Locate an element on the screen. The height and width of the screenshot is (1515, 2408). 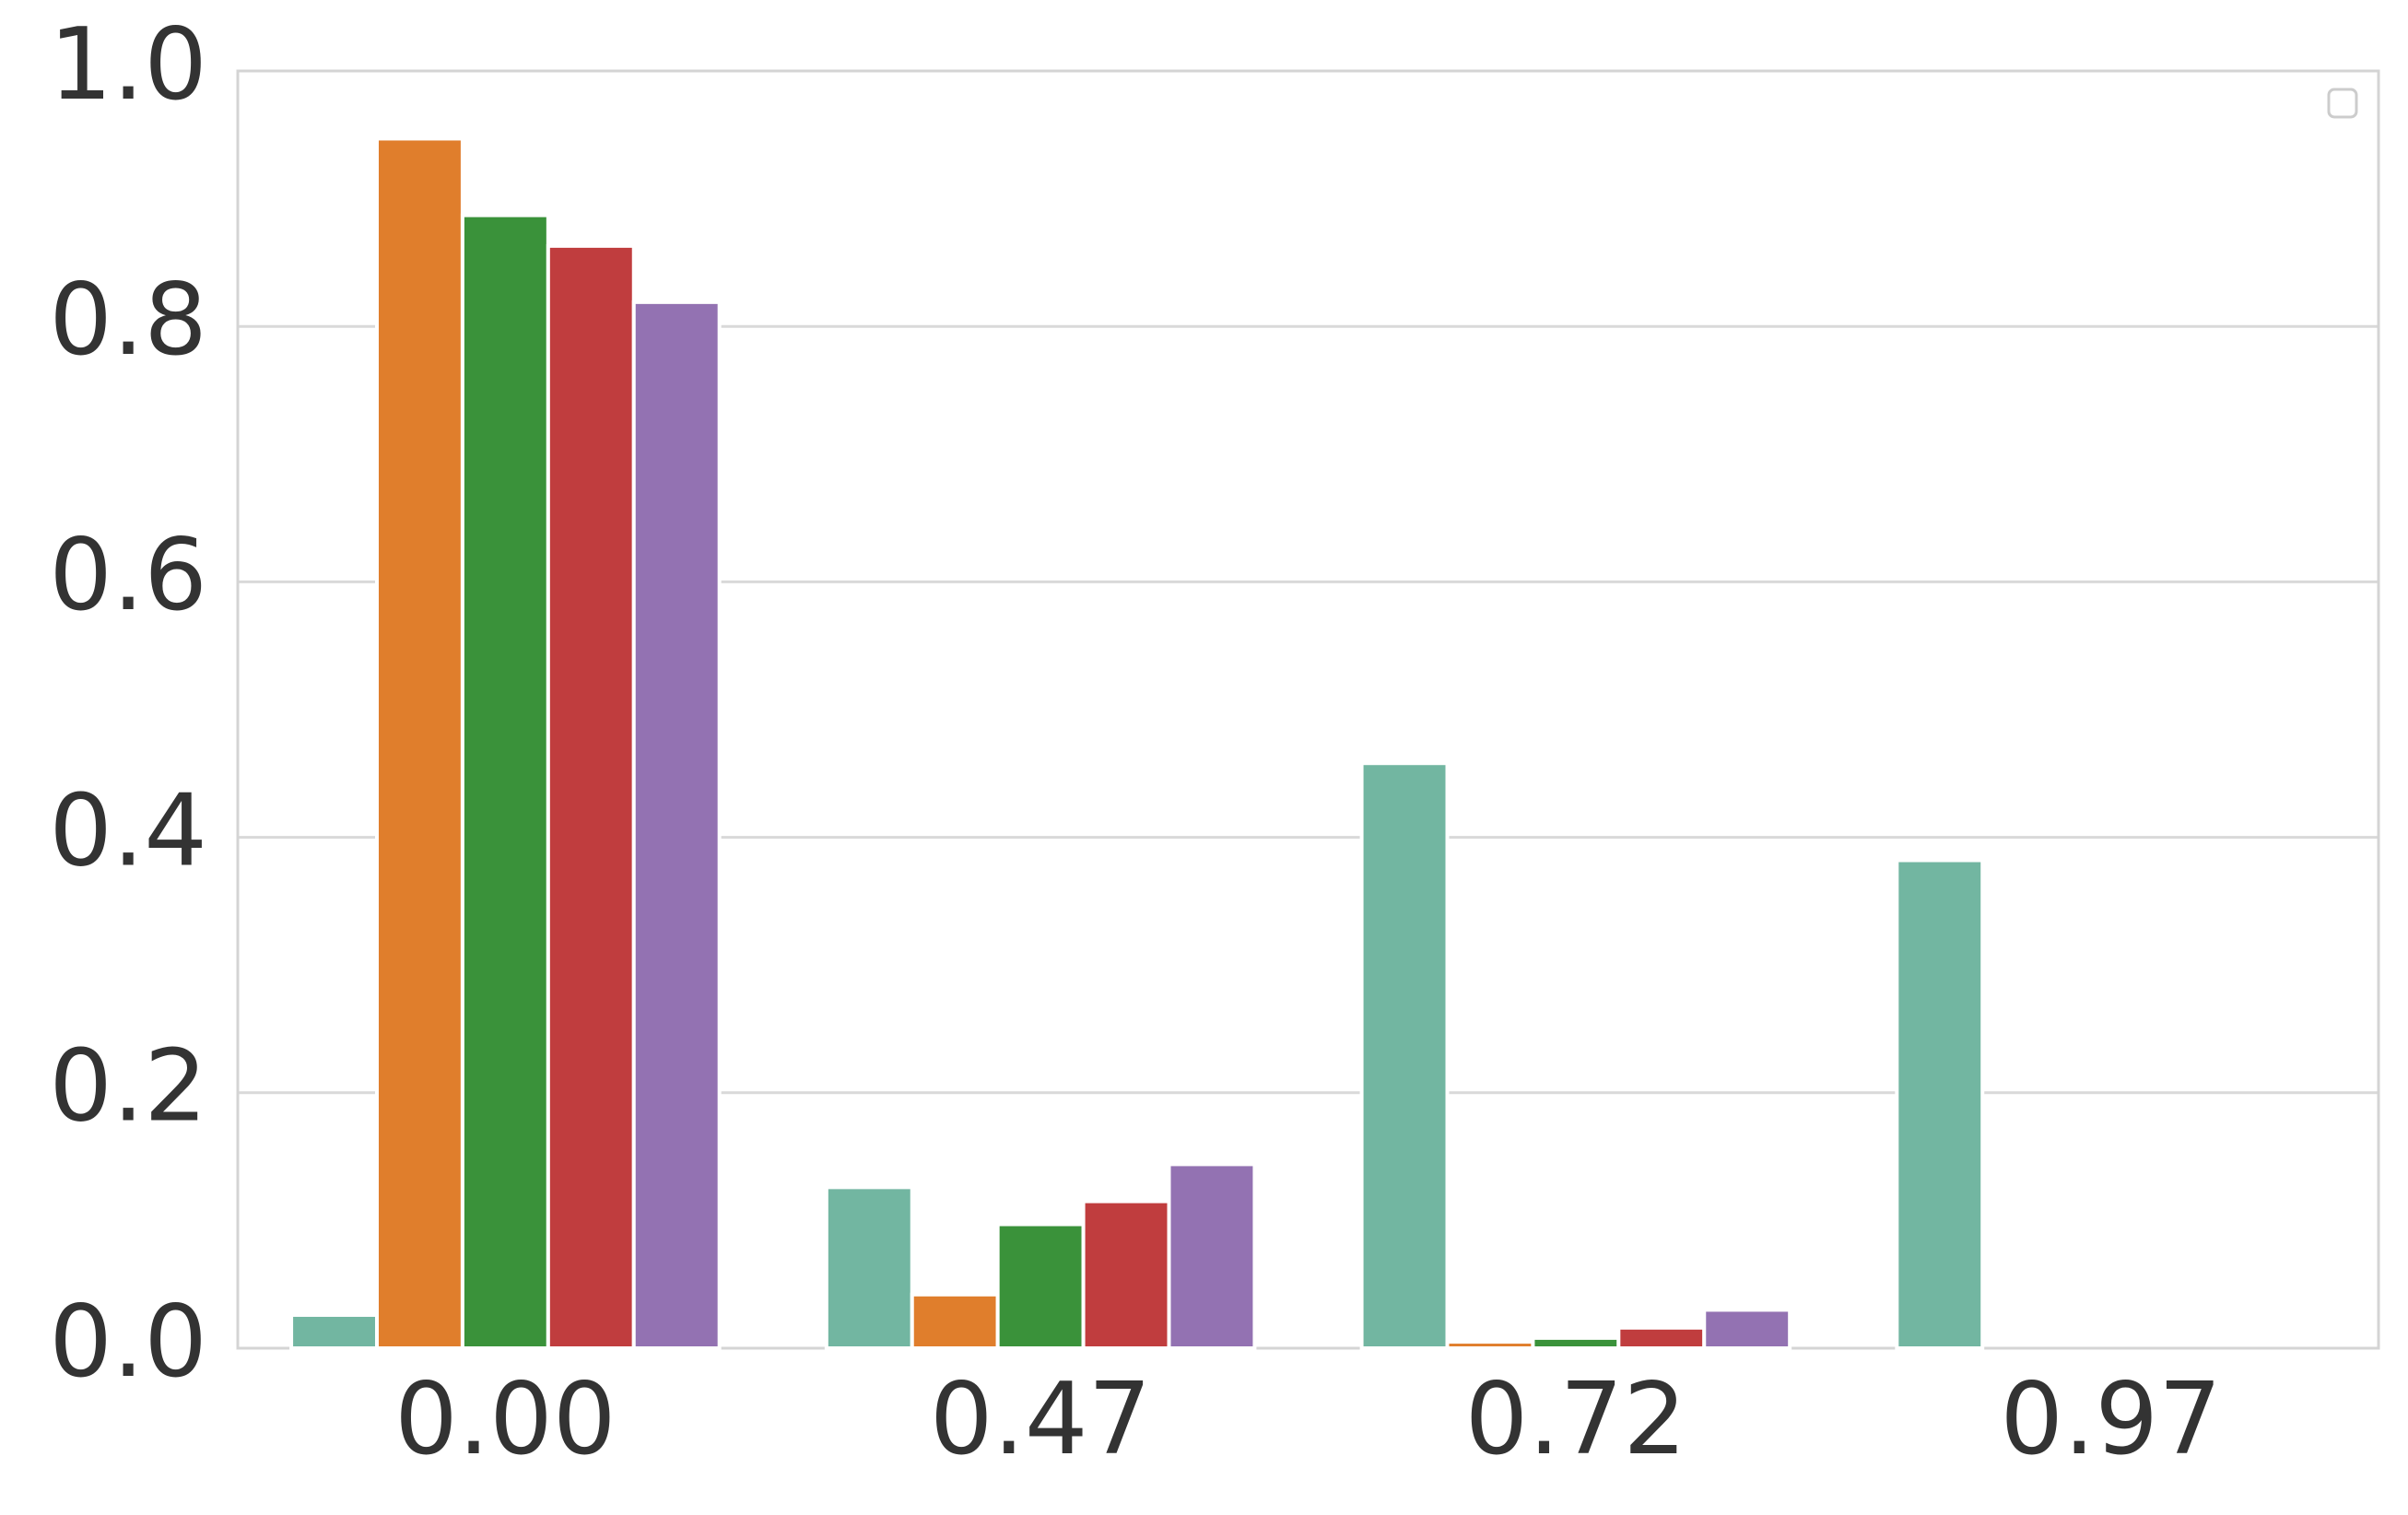
y-tick-label: 0.4 is located at coordinates (128, 830).